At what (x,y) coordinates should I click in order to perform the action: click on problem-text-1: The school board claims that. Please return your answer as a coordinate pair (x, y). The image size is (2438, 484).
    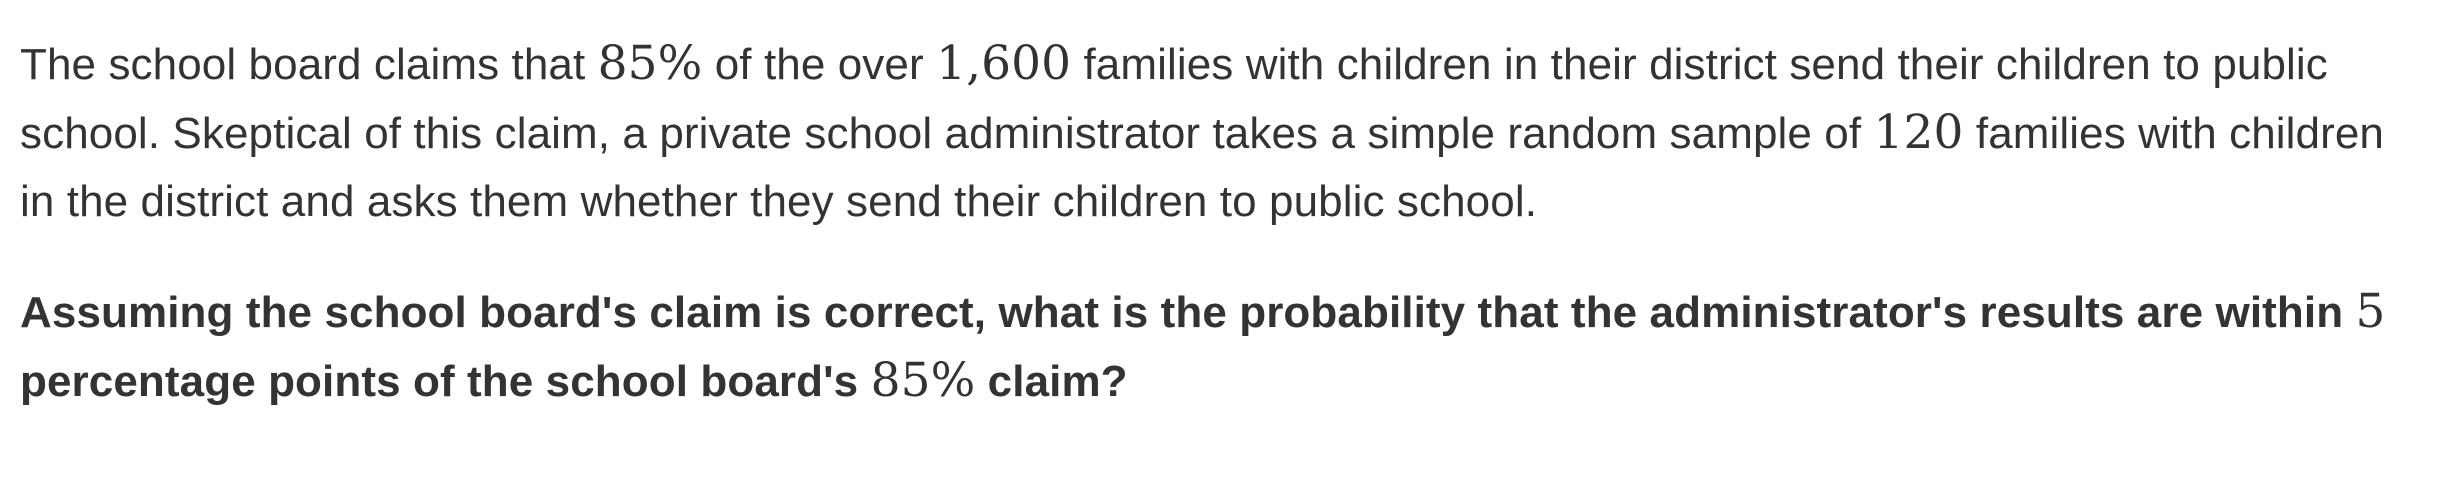
    Looking at the image, I should click on (309, 64).